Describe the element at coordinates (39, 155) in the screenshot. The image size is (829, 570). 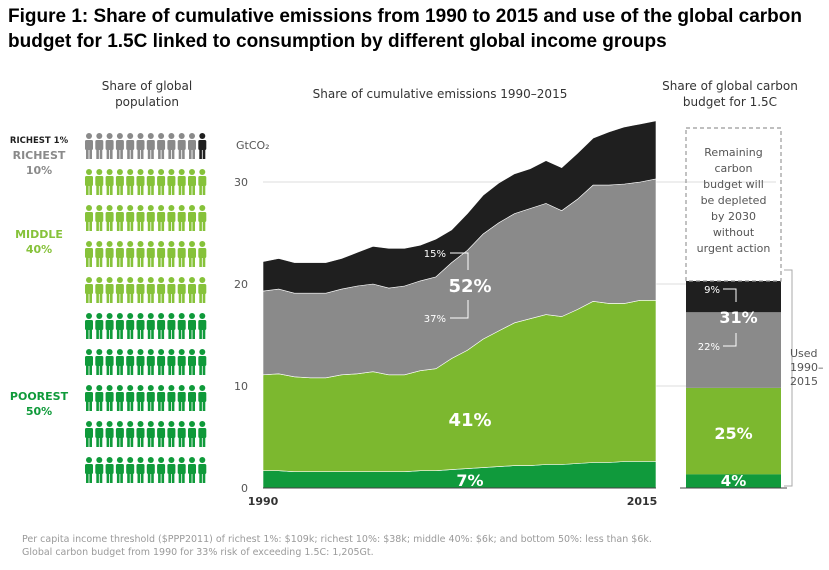
I see `richest10-label-a: RICHEST` at that location.